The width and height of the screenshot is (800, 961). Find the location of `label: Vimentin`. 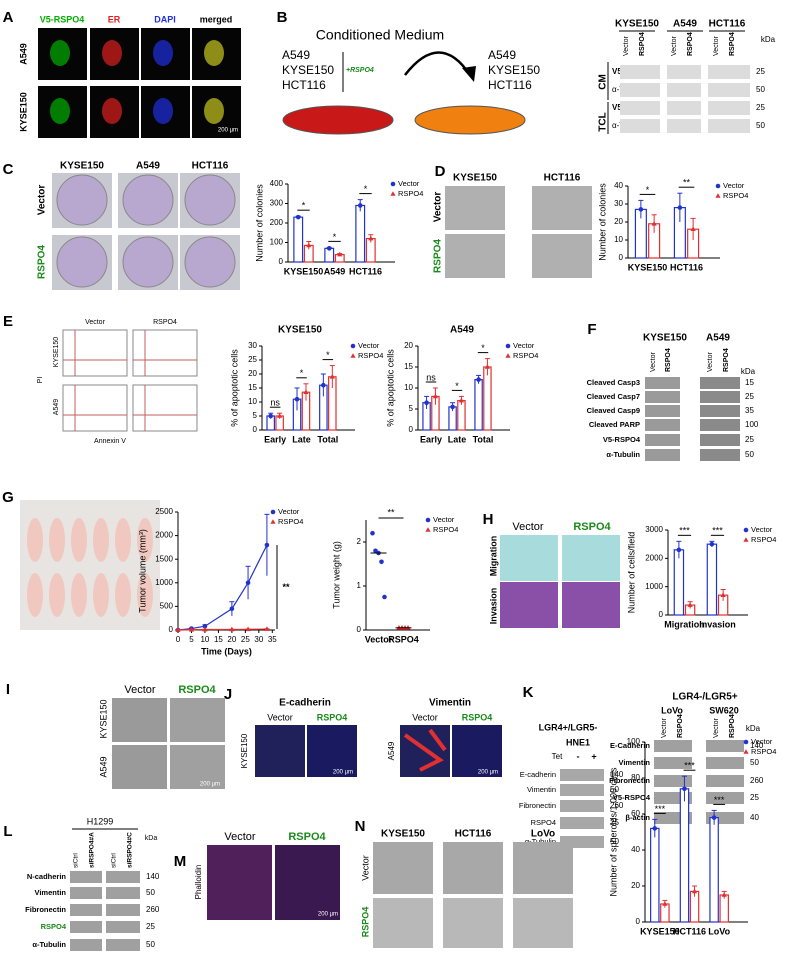

label: Vimentin is located at coordinates (50, 892).